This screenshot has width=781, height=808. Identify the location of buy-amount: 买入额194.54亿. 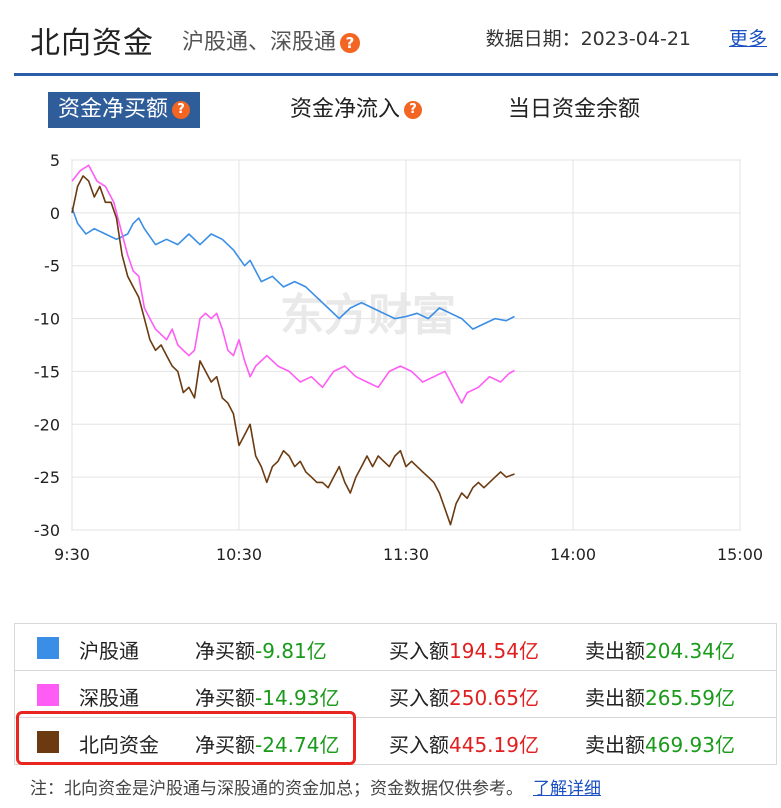
(464, 649).